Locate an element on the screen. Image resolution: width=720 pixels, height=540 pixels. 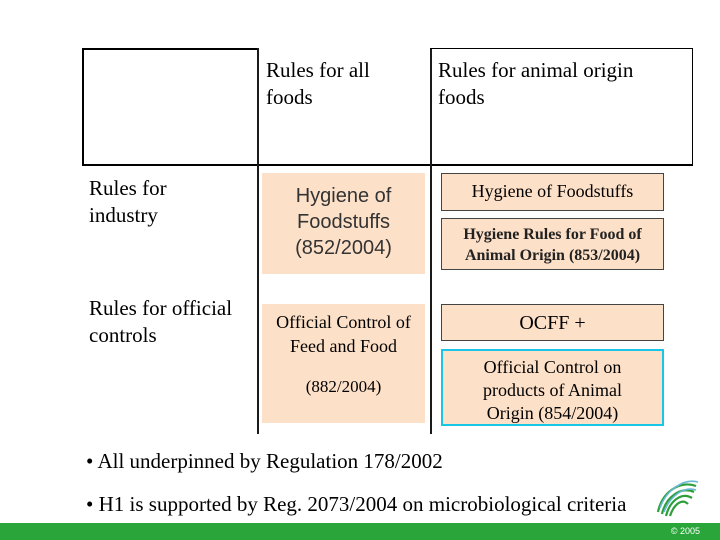
column-header-animal-origin: Rules for animal origin foods is located at coordinates (536, 83).